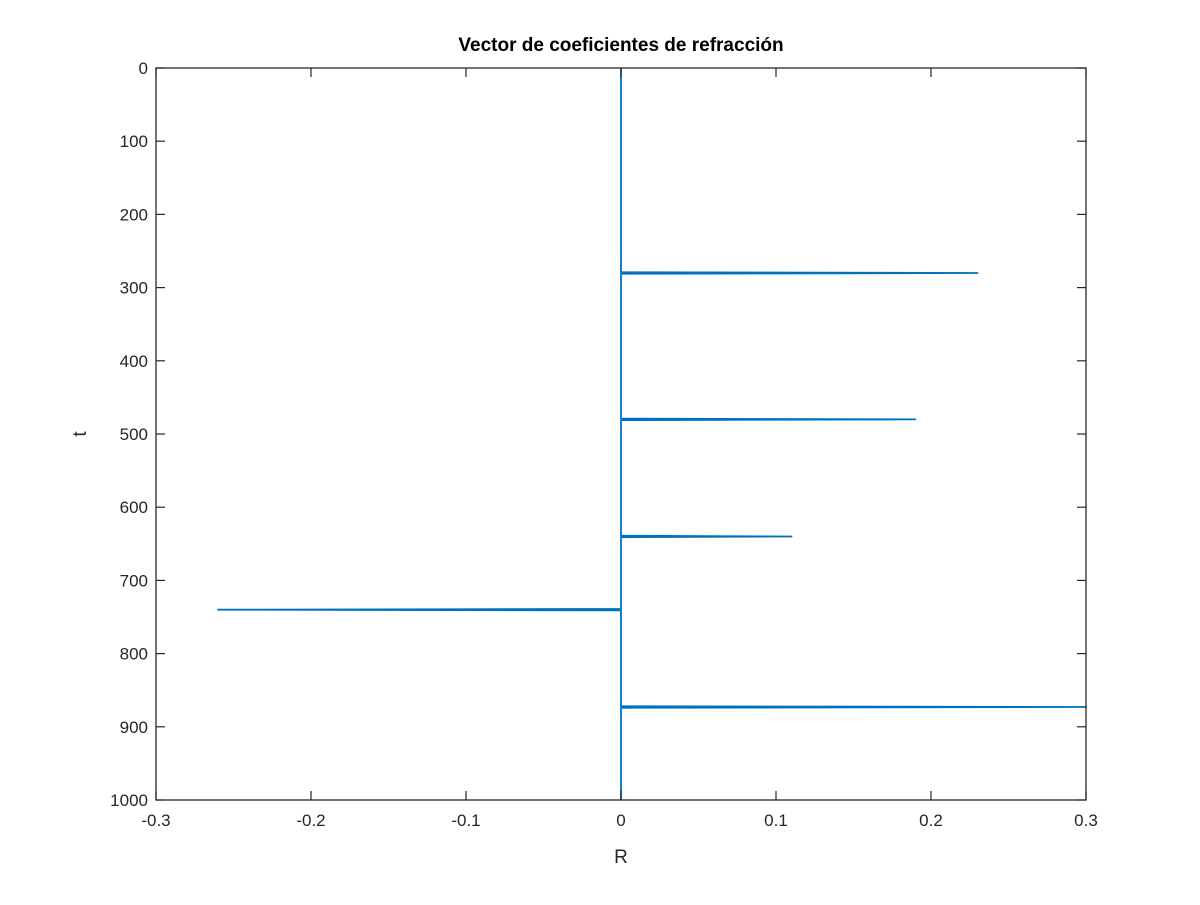 The height and width of the screenshot is (905, 1200). Describe the element at coordinates (134, 141) in the screenshot. I see `y-tick-label: 100` at that location.